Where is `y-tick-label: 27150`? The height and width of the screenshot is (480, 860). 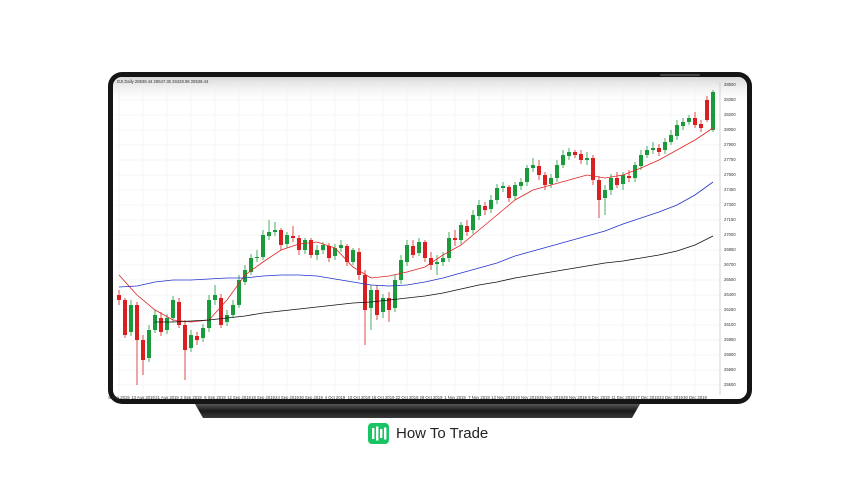
y-tick-label: 27150 is located at coordinates (730, 219).